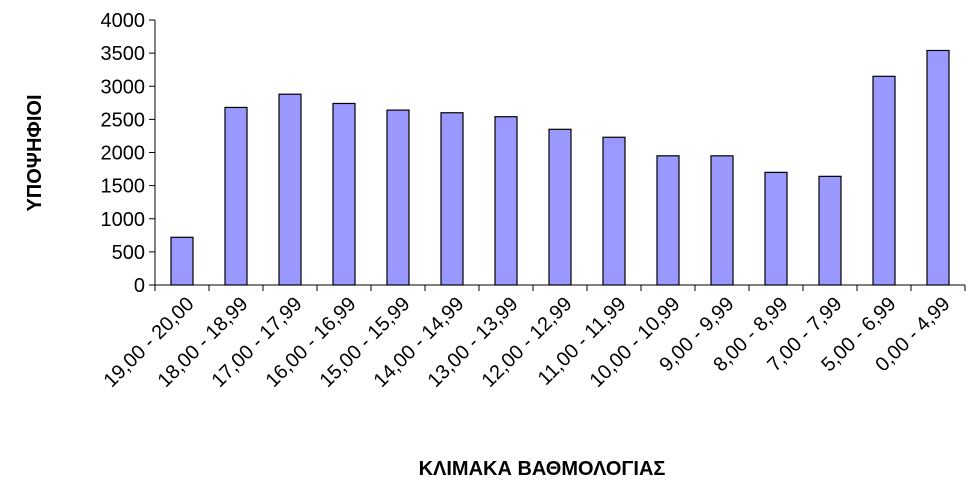  Describe the element at coordinates (123, 120) in the screenshot. I see `y-tick-label: 2500` at that location.